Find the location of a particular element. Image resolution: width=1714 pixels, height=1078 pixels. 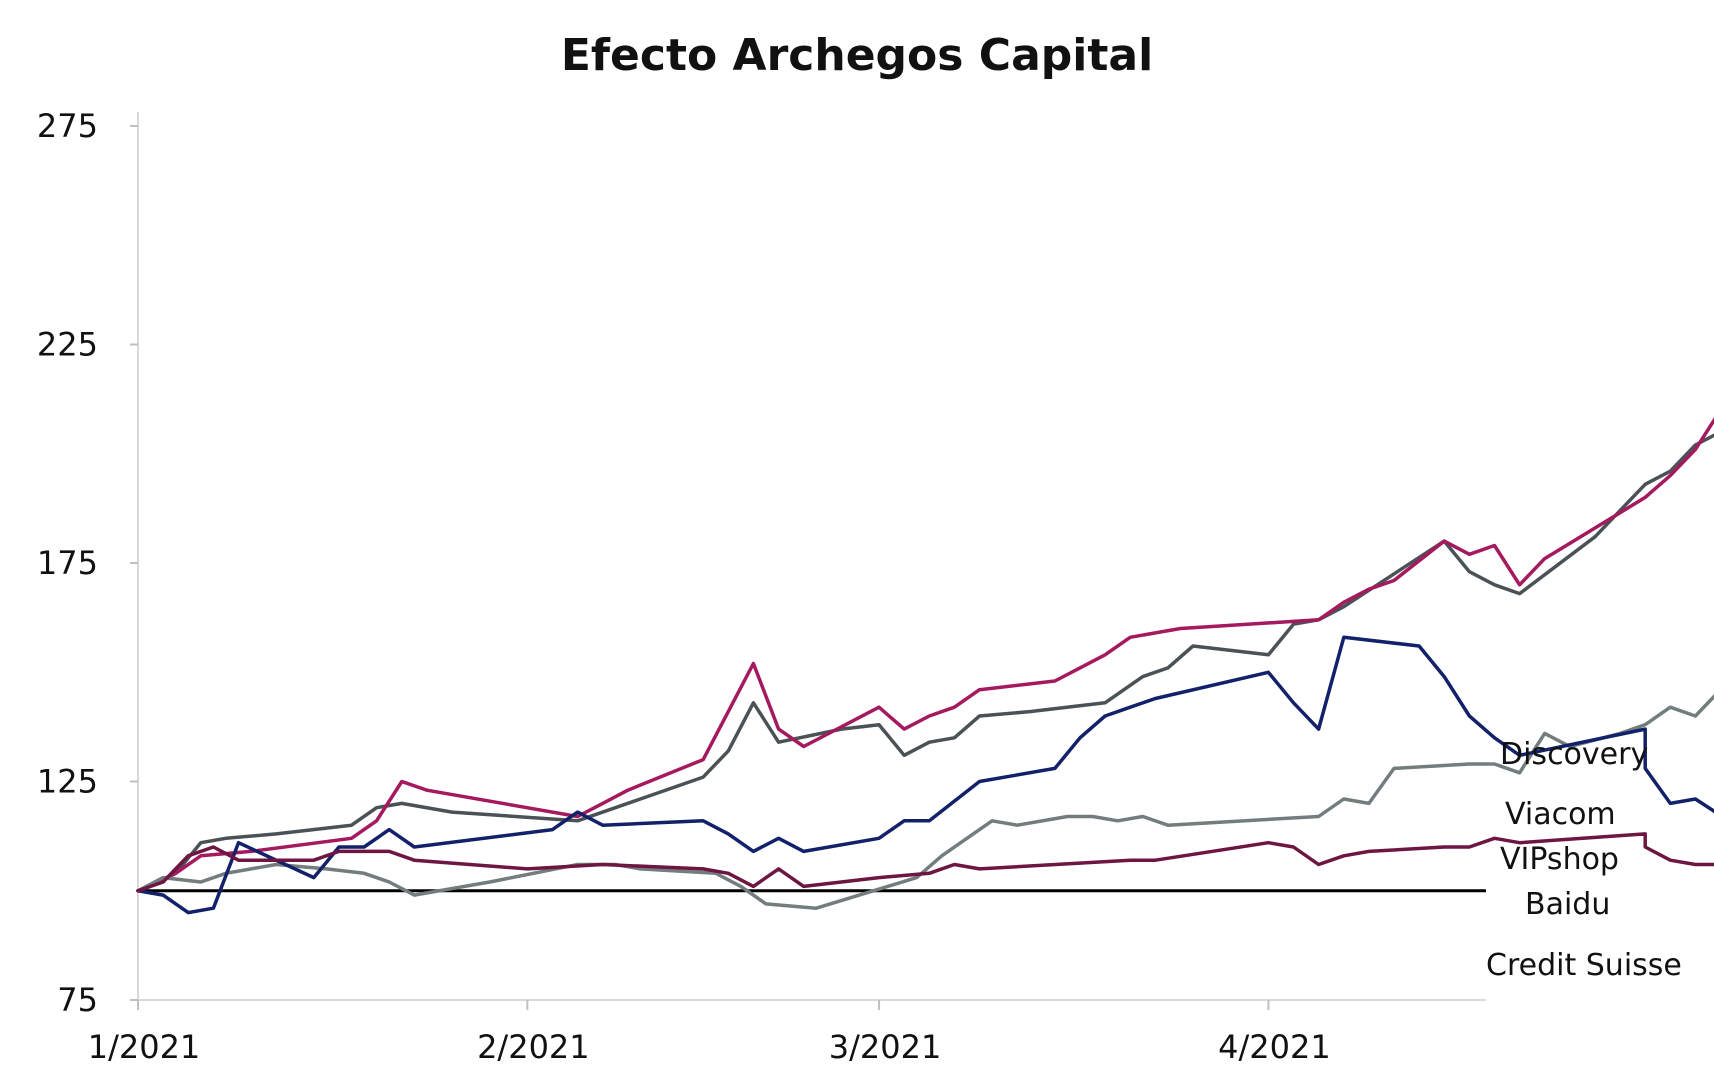

series-label-baidu: Baidu is located at coordinates (1567, 904).